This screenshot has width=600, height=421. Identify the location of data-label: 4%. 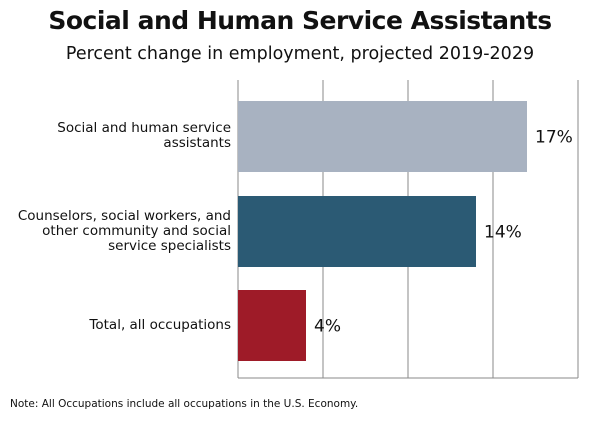
(327, 327).